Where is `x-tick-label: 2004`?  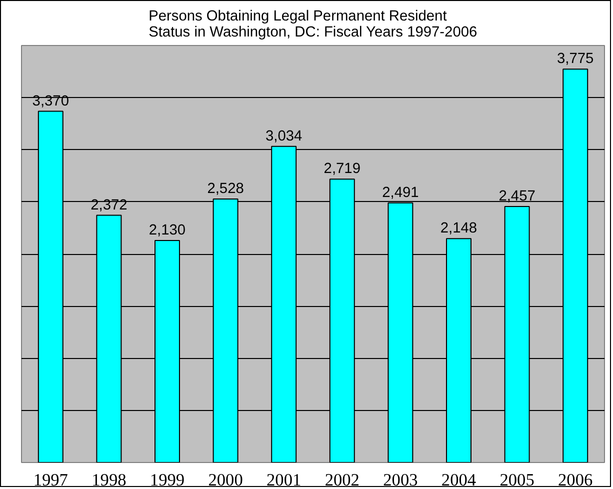 x-tick-label: 2004 is located at coordinates (458, 479).